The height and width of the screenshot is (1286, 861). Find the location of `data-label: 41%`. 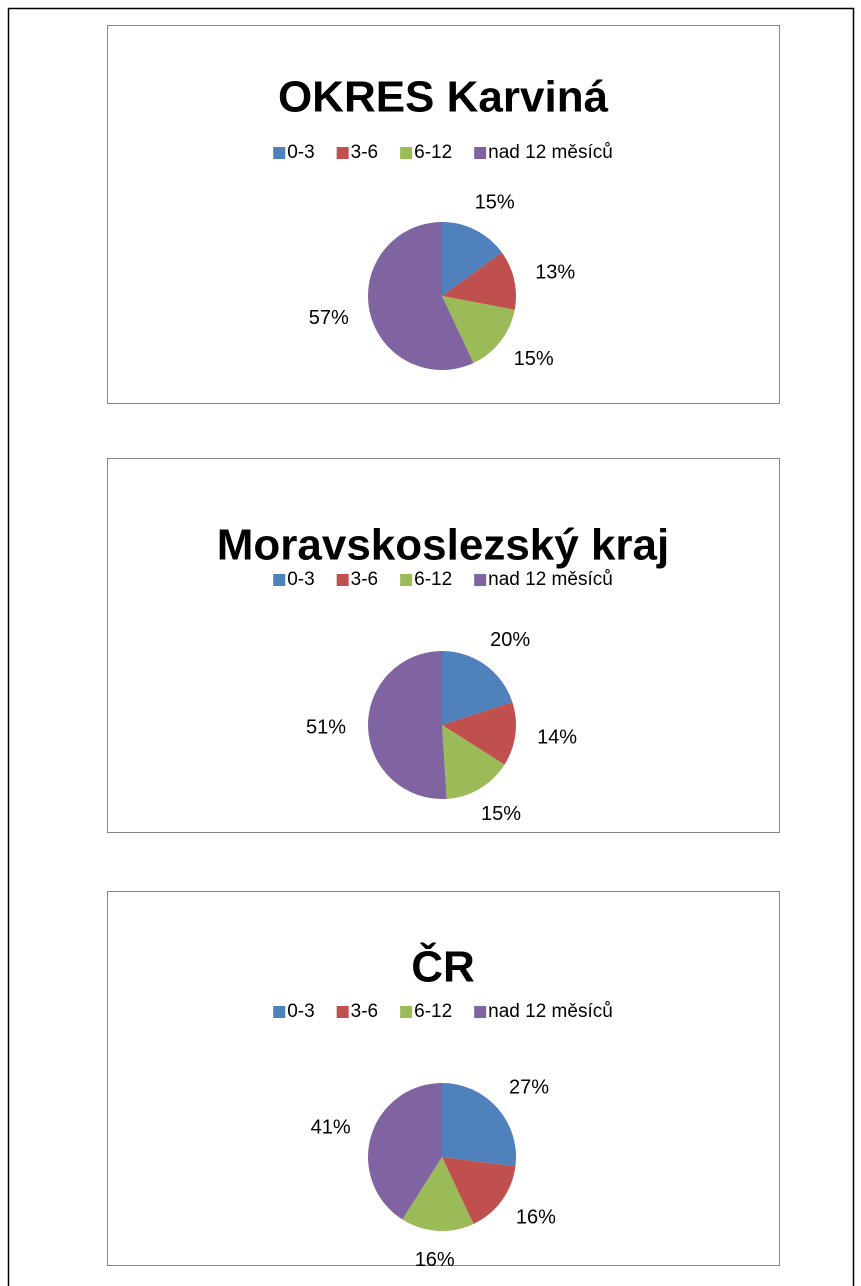

data-label: 41% is located at coordinates (331, 1127).